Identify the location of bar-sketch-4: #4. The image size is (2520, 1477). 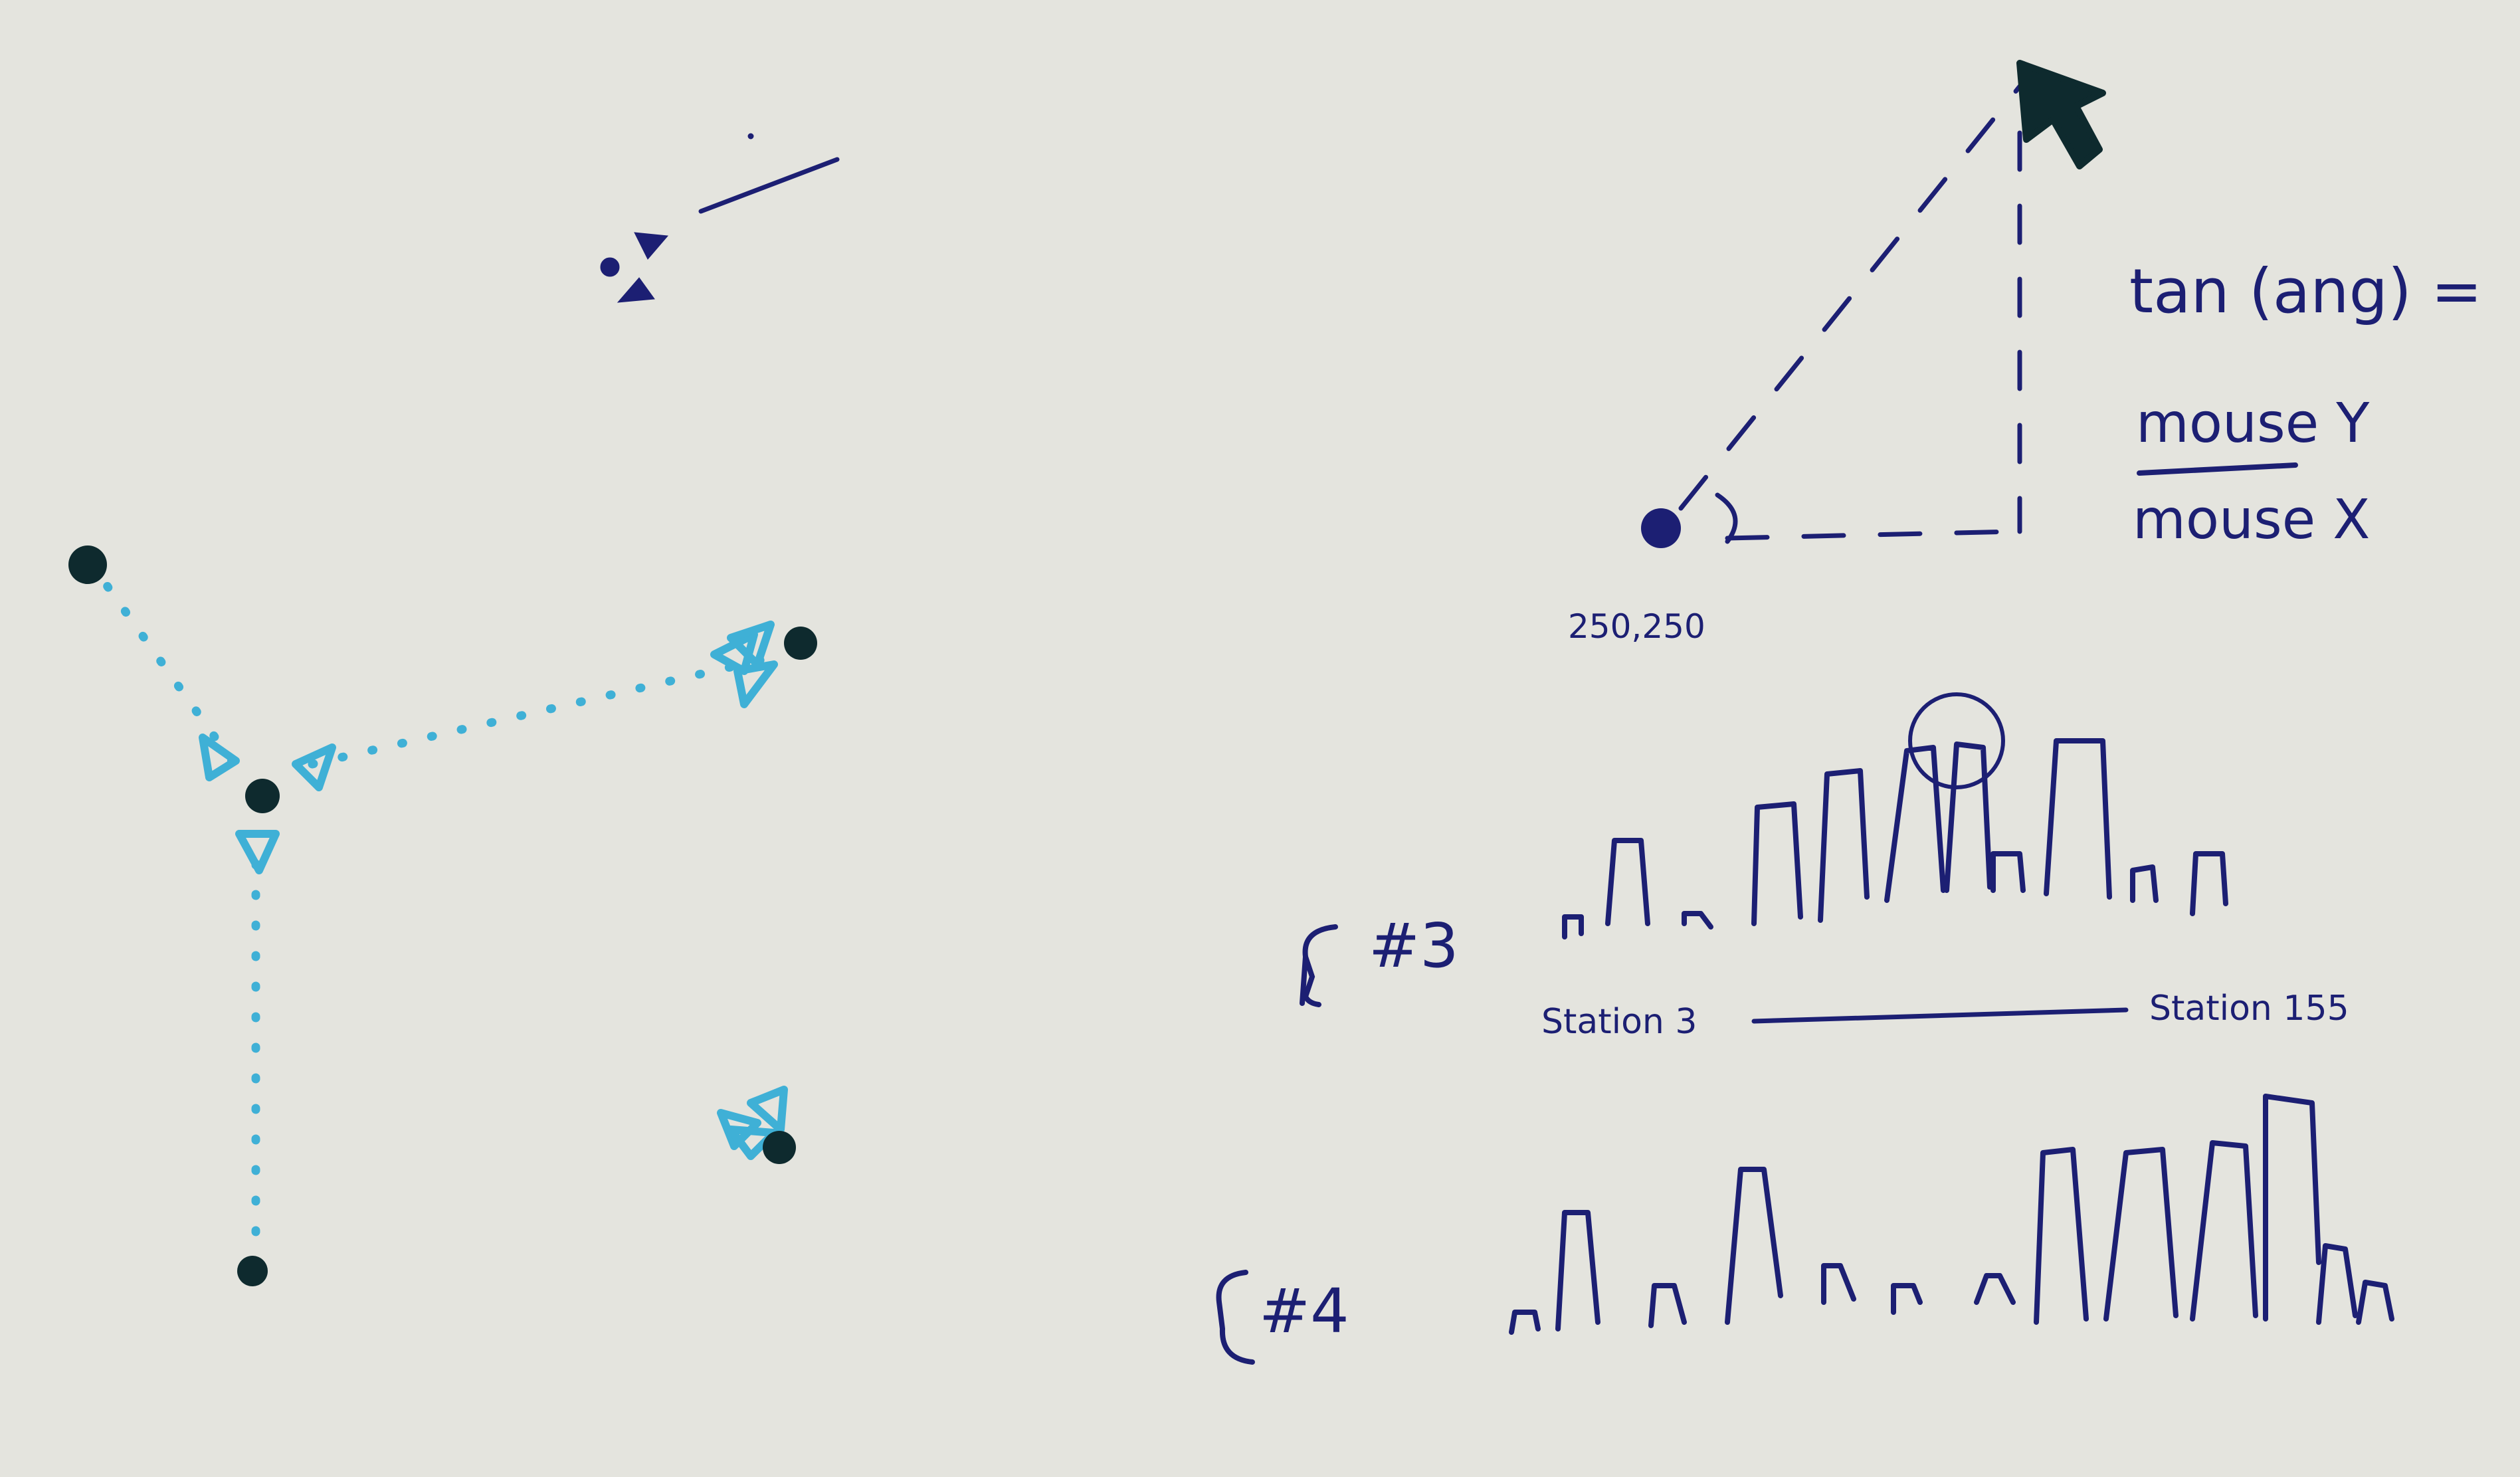
(1805, 1229).